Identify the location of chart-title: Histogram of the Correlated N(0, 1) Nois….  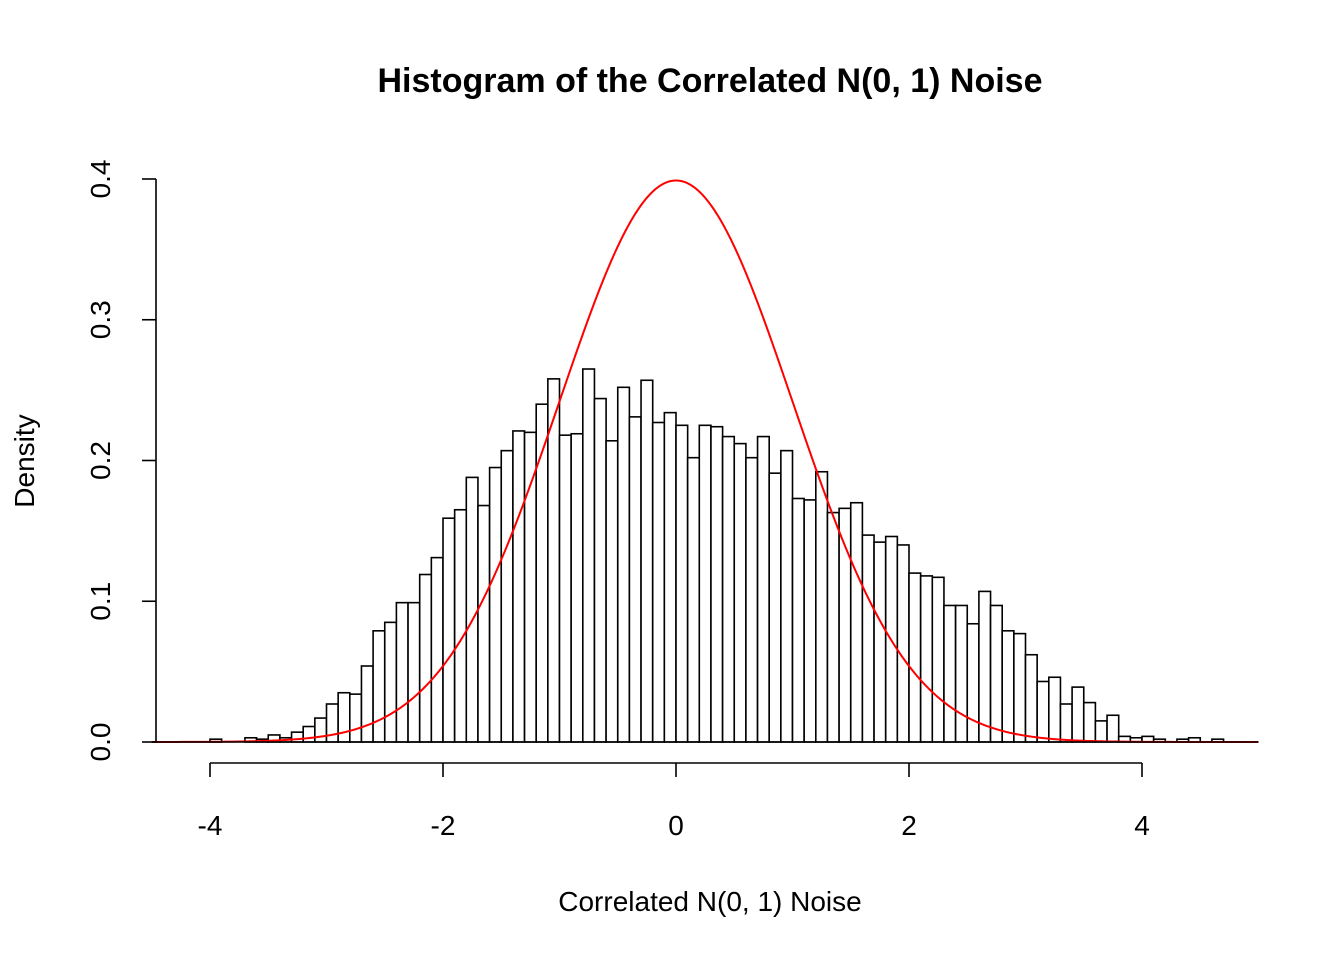
(709, 81).